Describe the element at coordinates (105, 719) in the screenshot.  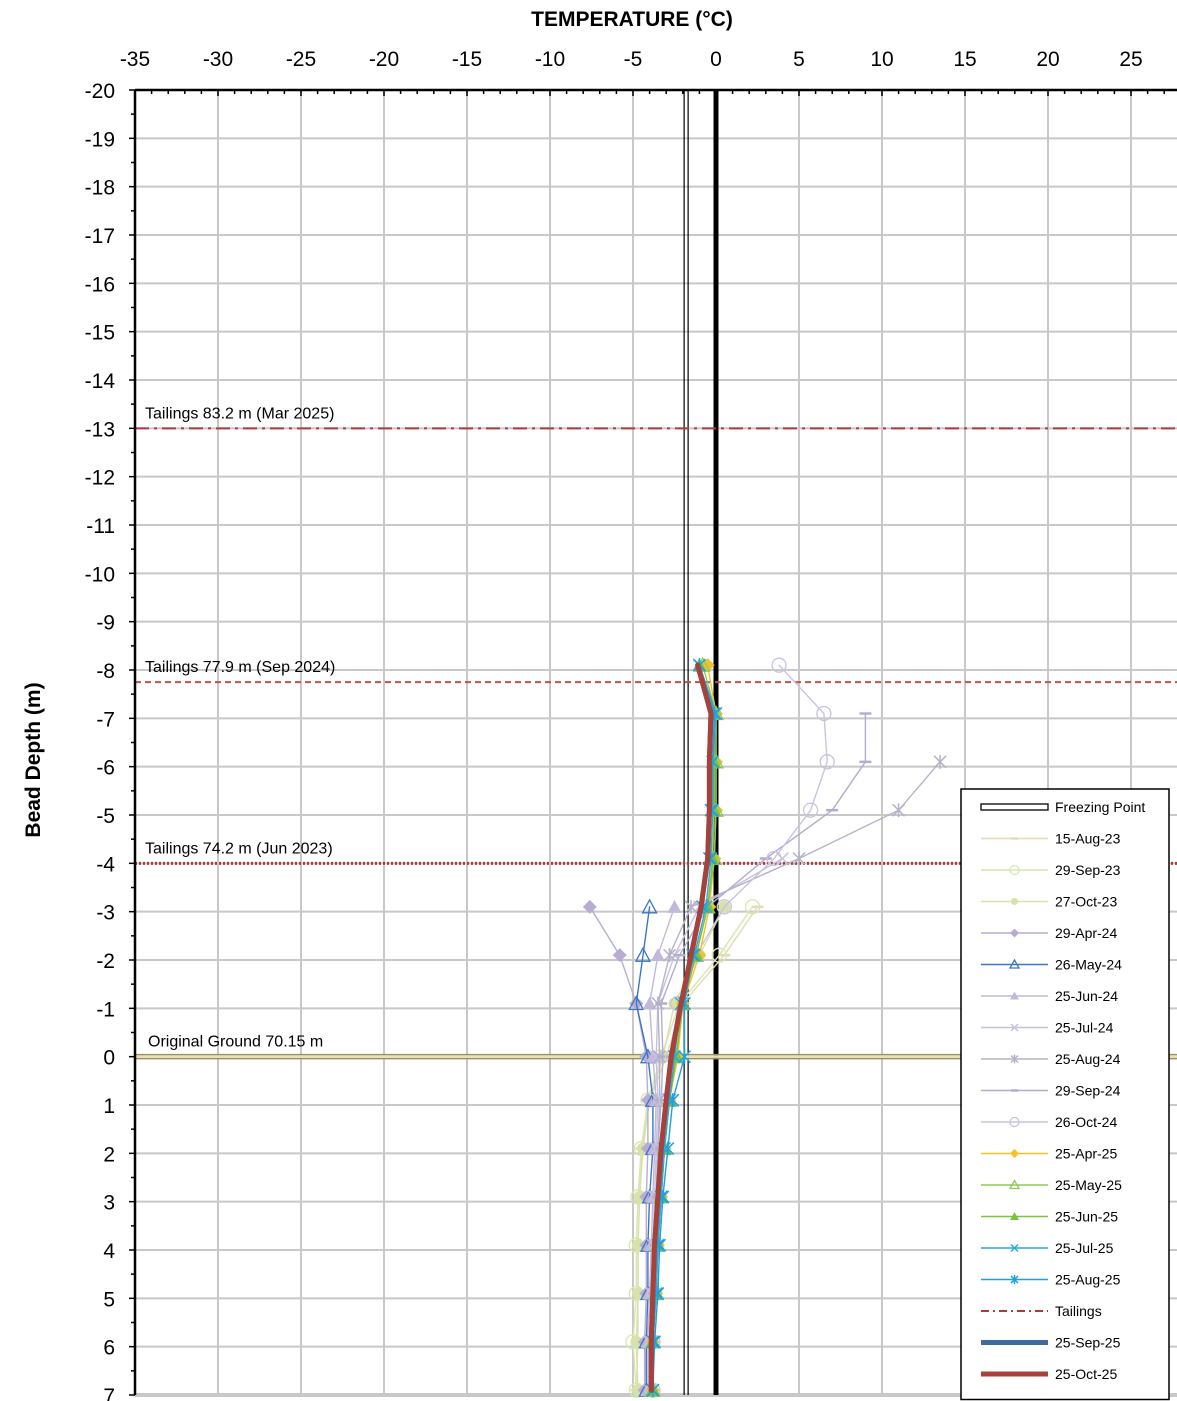
I see `y-tick-label: -7` at that location.